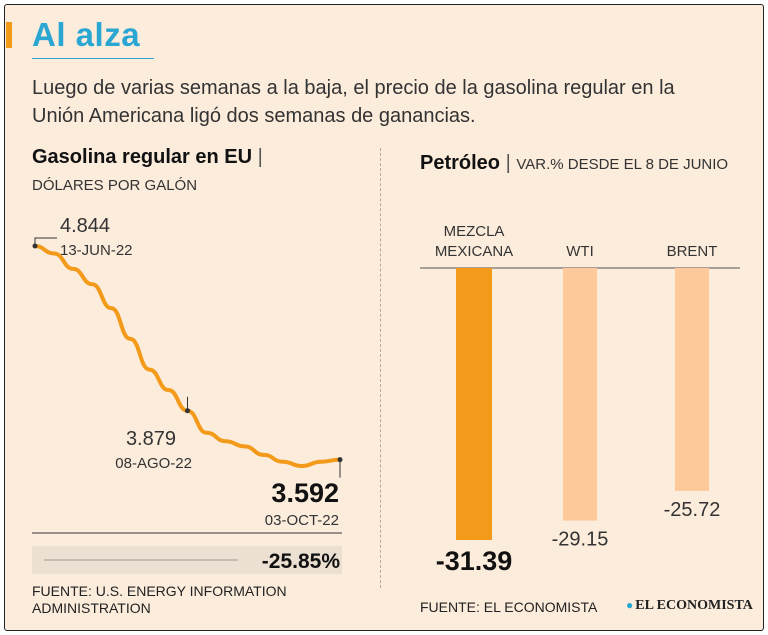 This screenshot has width=768, height=635. What do you see at coordinates (622, 164) in the screenshot?
I see `oil-unit: VAR.% DESDE EL 8 DE JUNIO` at bounding box center [622, 164].